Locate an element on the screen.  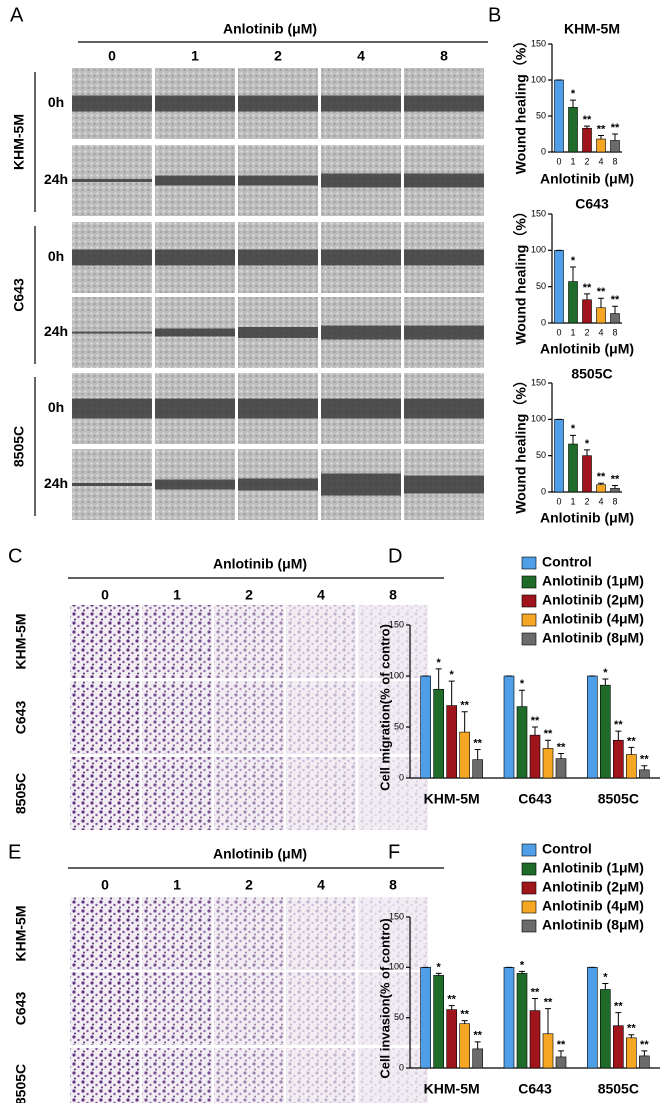
legend-label: Anlotinib (2μM) is located at coordinates (593, 600).